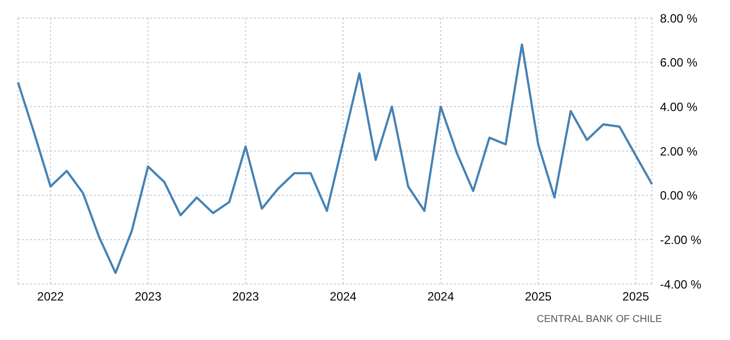  What do you see at coordinates (681, 284) in the screenshot?
I see `y-tick-label: -4.00 %` at bounding box center [681, 284].